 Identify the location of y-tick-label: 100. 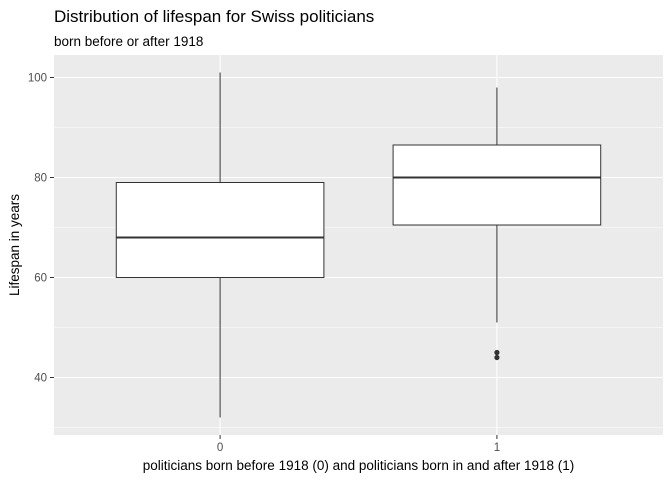
(37, 79).